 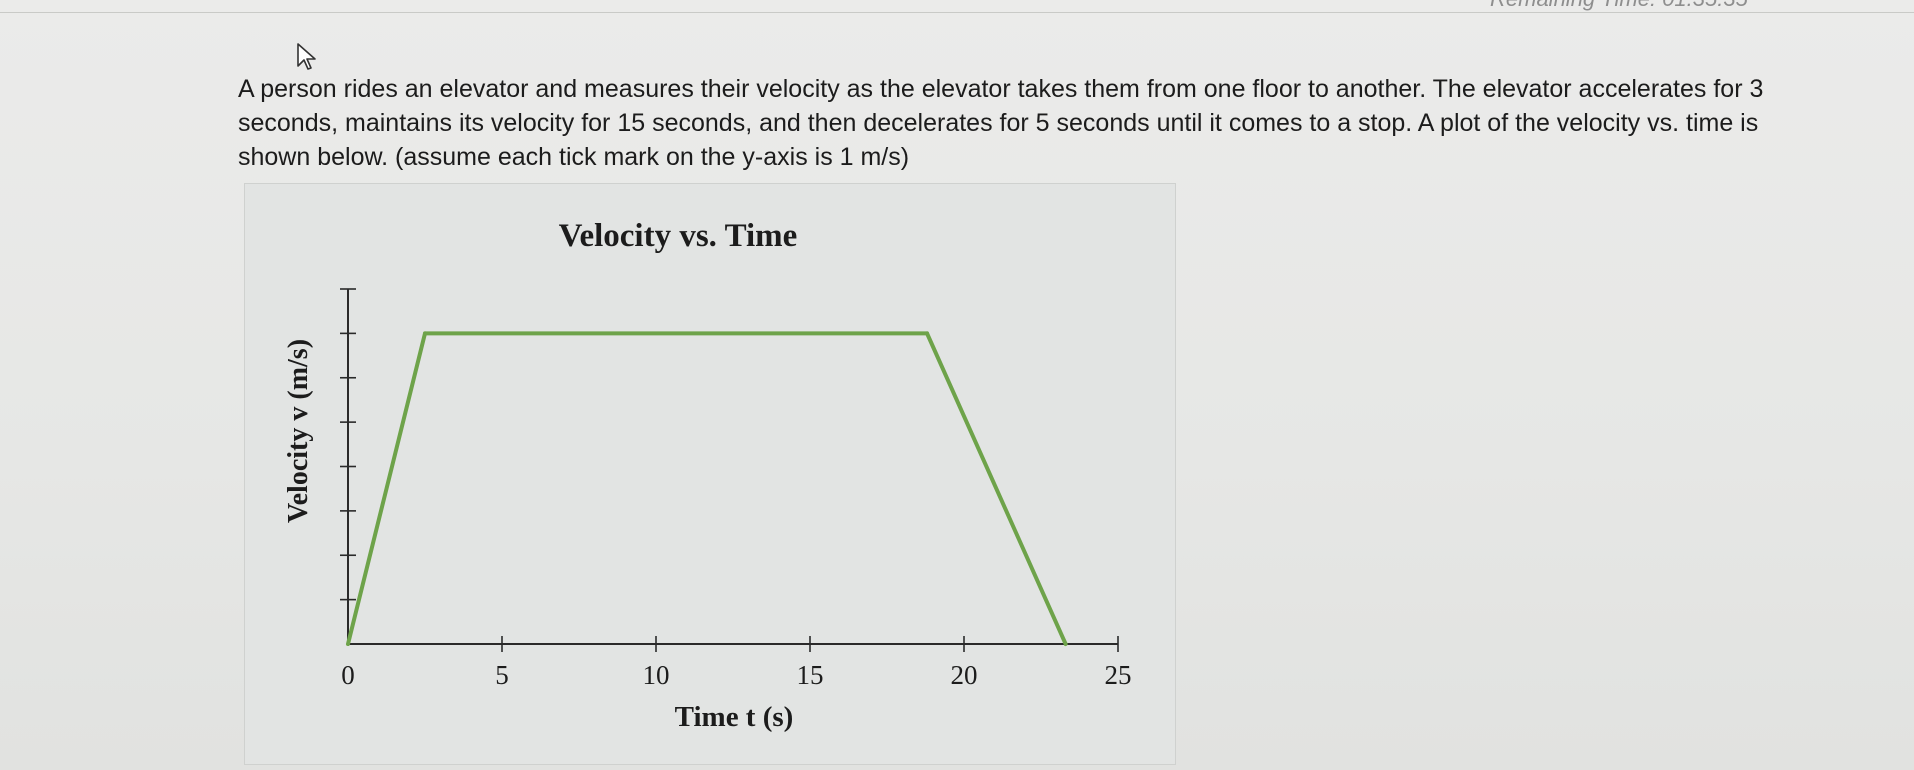 I want to click on top-divider, so click(x=957, y=12).